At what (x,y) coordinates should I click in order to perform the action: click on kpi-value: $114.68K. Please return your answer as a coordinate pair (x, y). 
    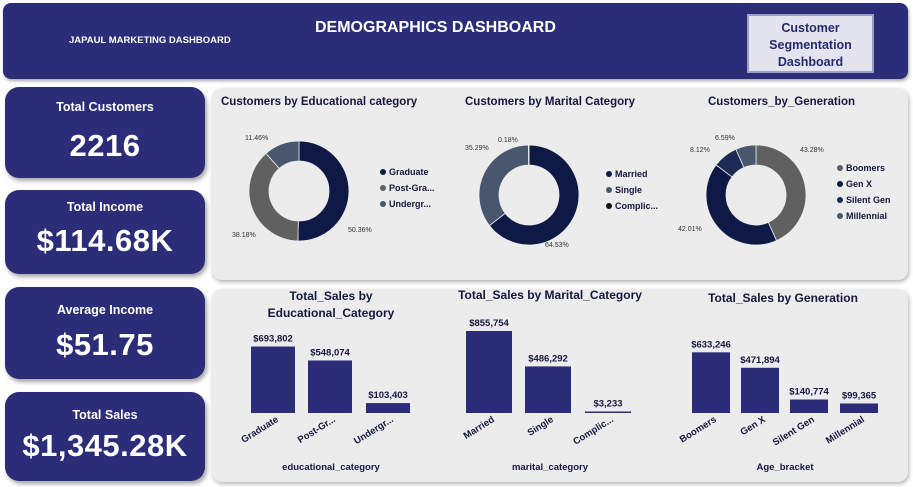
    Looking at the image, I should click on (105, 240).